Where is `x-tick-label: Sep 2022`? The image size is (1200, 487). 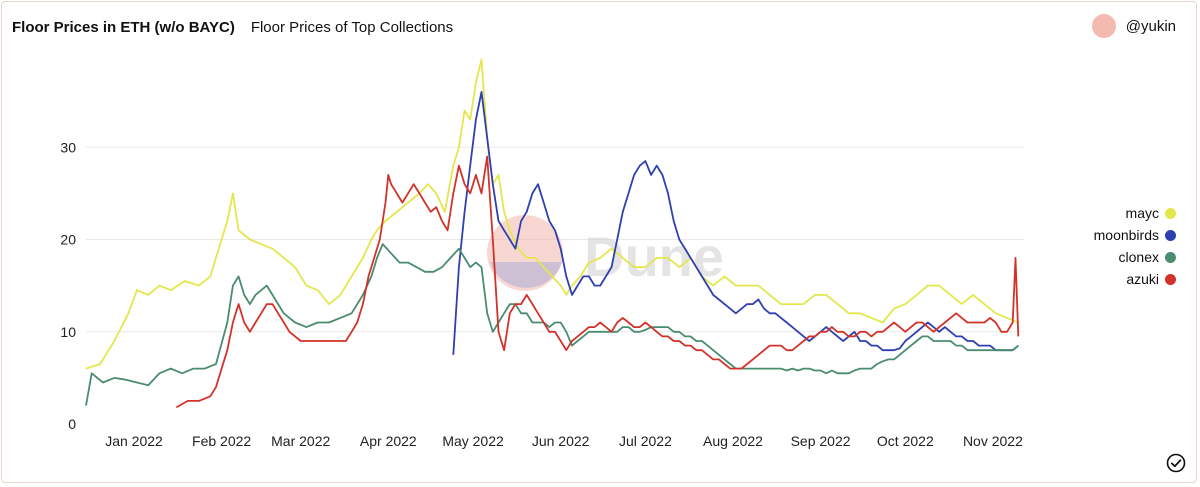 x-tick-label: Sep 2022 is located at coordinates (821, 441).